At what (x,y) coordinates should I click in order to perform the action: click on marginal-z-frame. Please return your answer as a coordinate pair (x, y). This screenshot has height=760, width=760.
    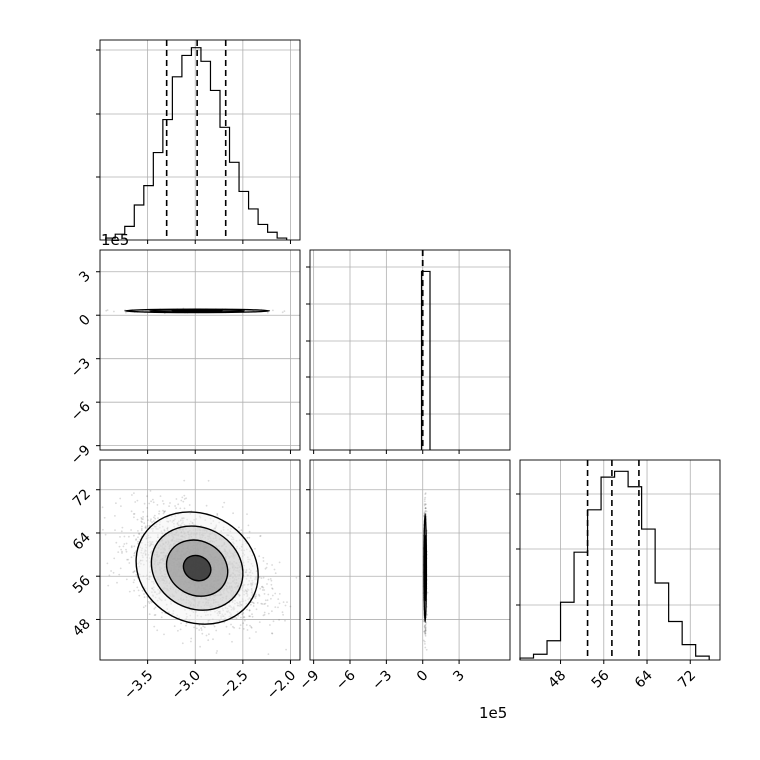
    Looking at the image, I should click on (620, 560).